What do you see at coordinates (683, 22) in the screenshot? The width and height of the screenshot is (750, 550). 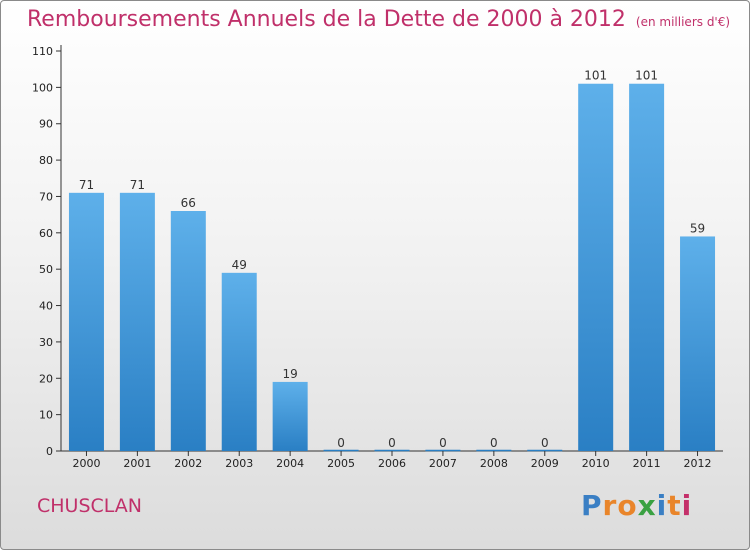 I see `chart-subtitle: (en milliers d'€)` at bounding box center [683, 22].